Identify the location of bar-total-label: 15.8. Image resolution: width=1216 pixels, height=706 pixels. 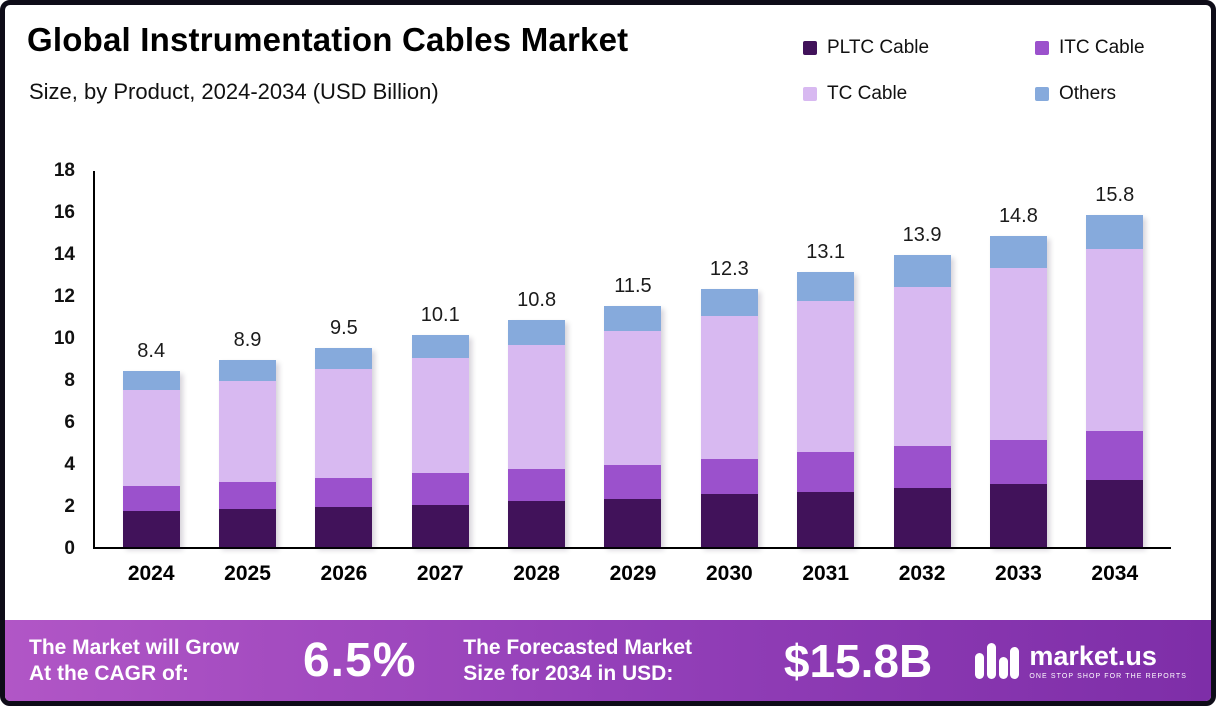
(1115, 195).